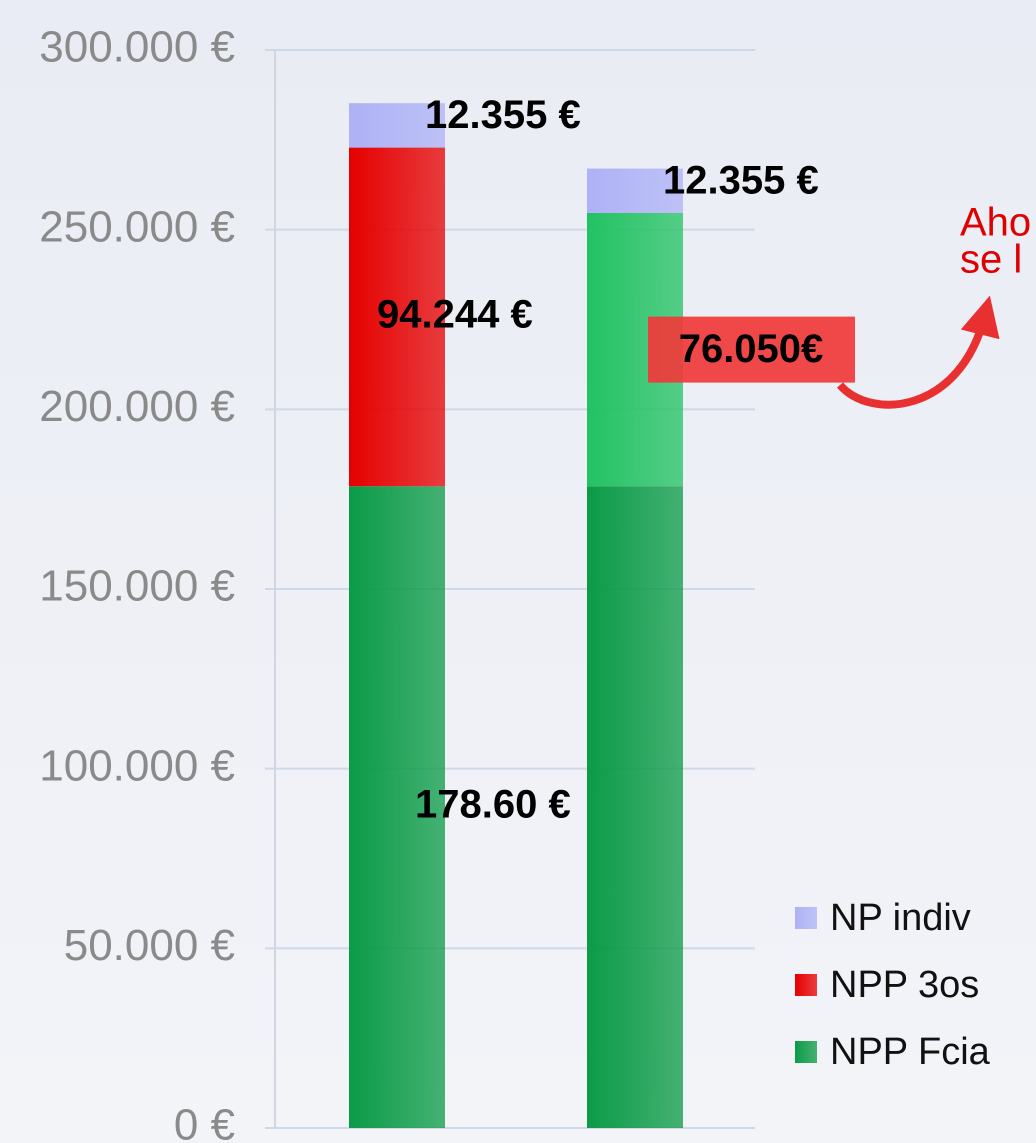 This screenshot has width=1036, height=1143. Describe the element at coordinates (149, 945) in the screenshot. I see `y-tick-label: 50.000 €` at that location.